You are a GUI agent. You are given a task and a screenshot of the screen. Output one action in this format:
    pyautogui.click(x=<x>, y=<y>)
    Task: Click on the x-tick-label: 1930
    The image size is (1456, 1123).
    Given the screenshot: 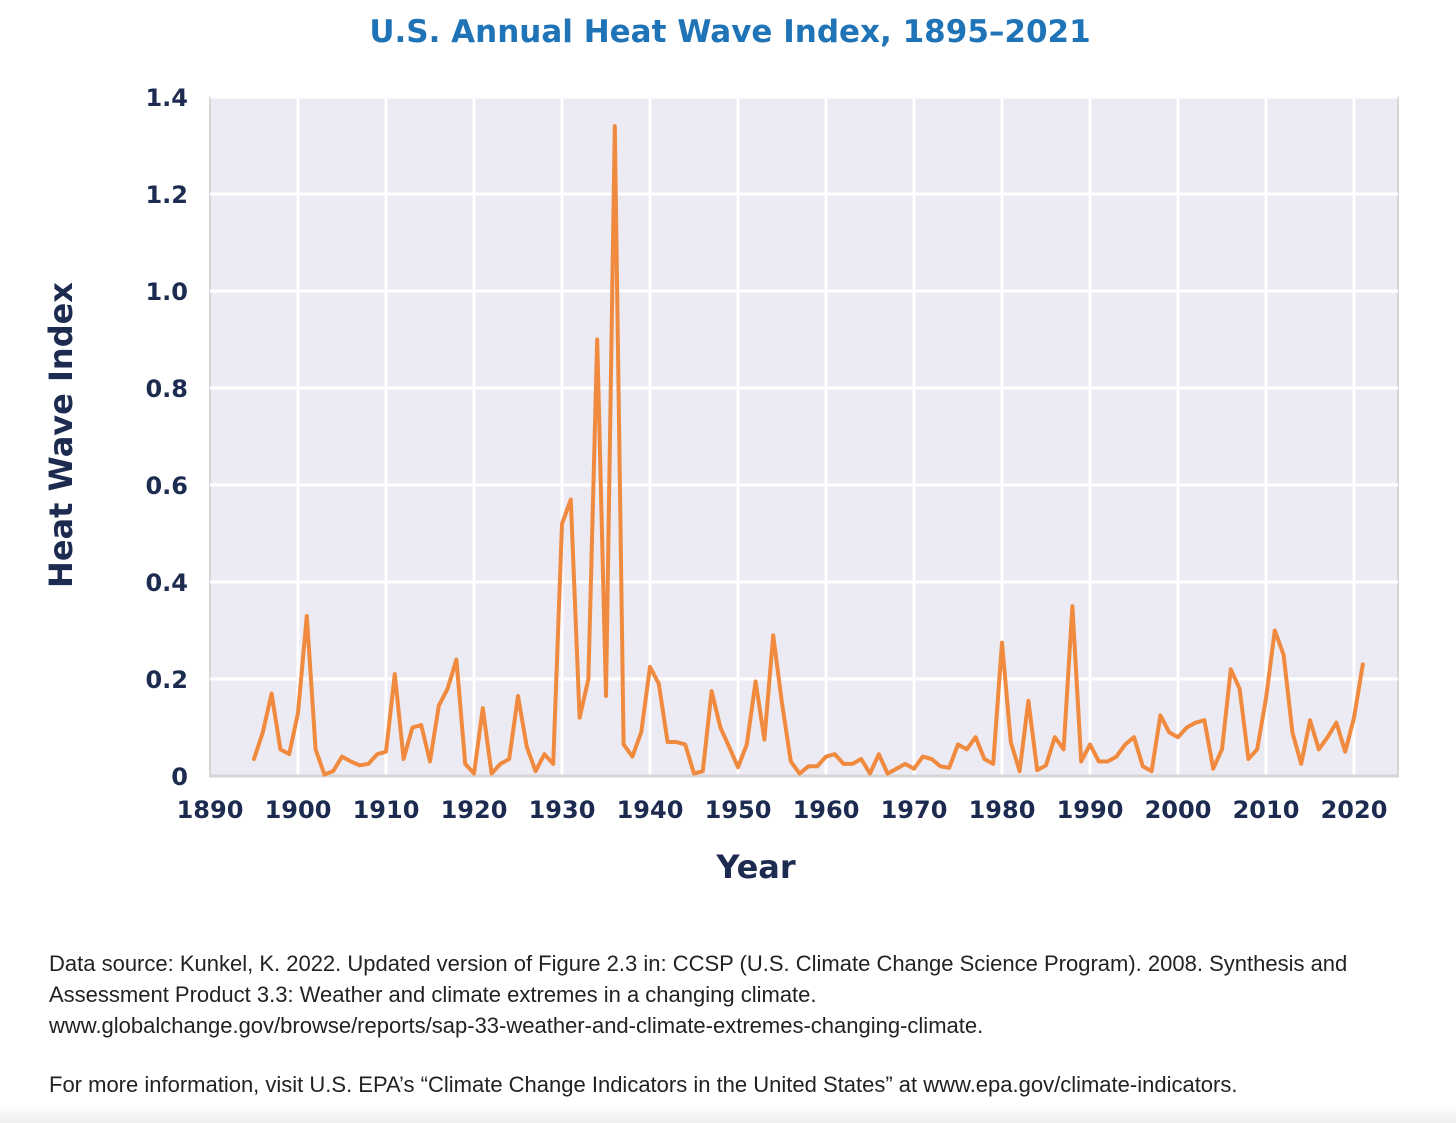 What is the action you would take?
    pyautogui.click(x=562, y=810)
    